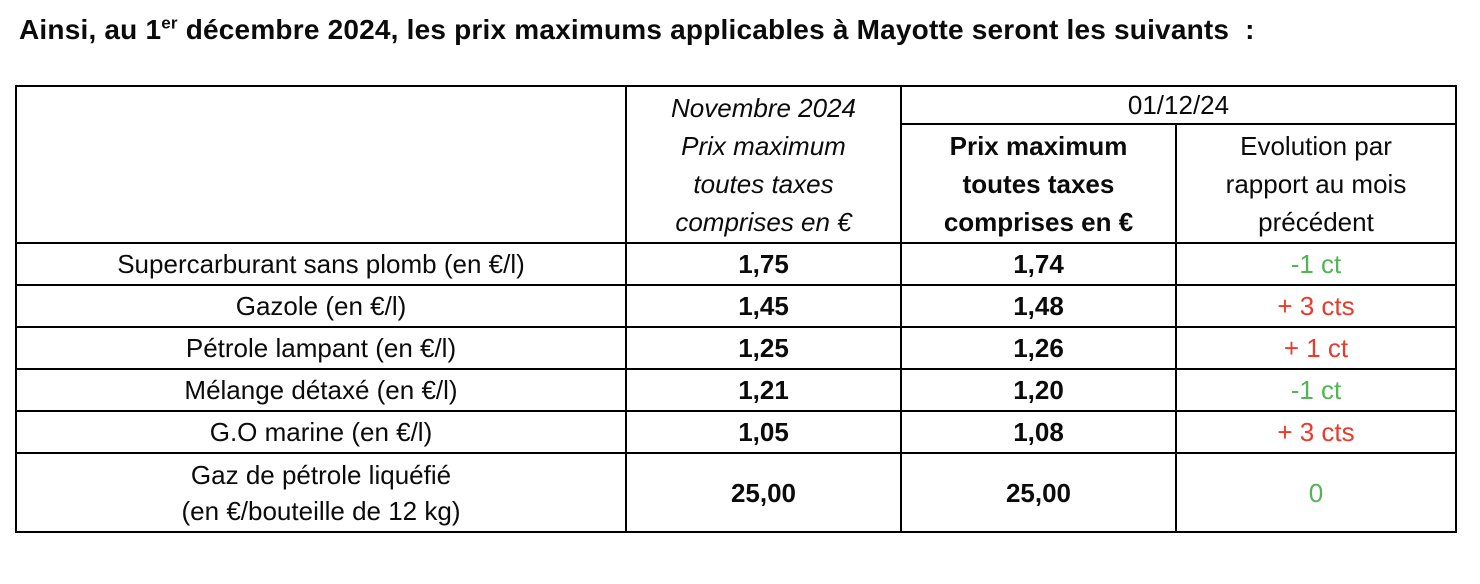 This screenshot has width=1480, height=584. I want to click on product-name: Gazole (en €/l), so click(321, 306).